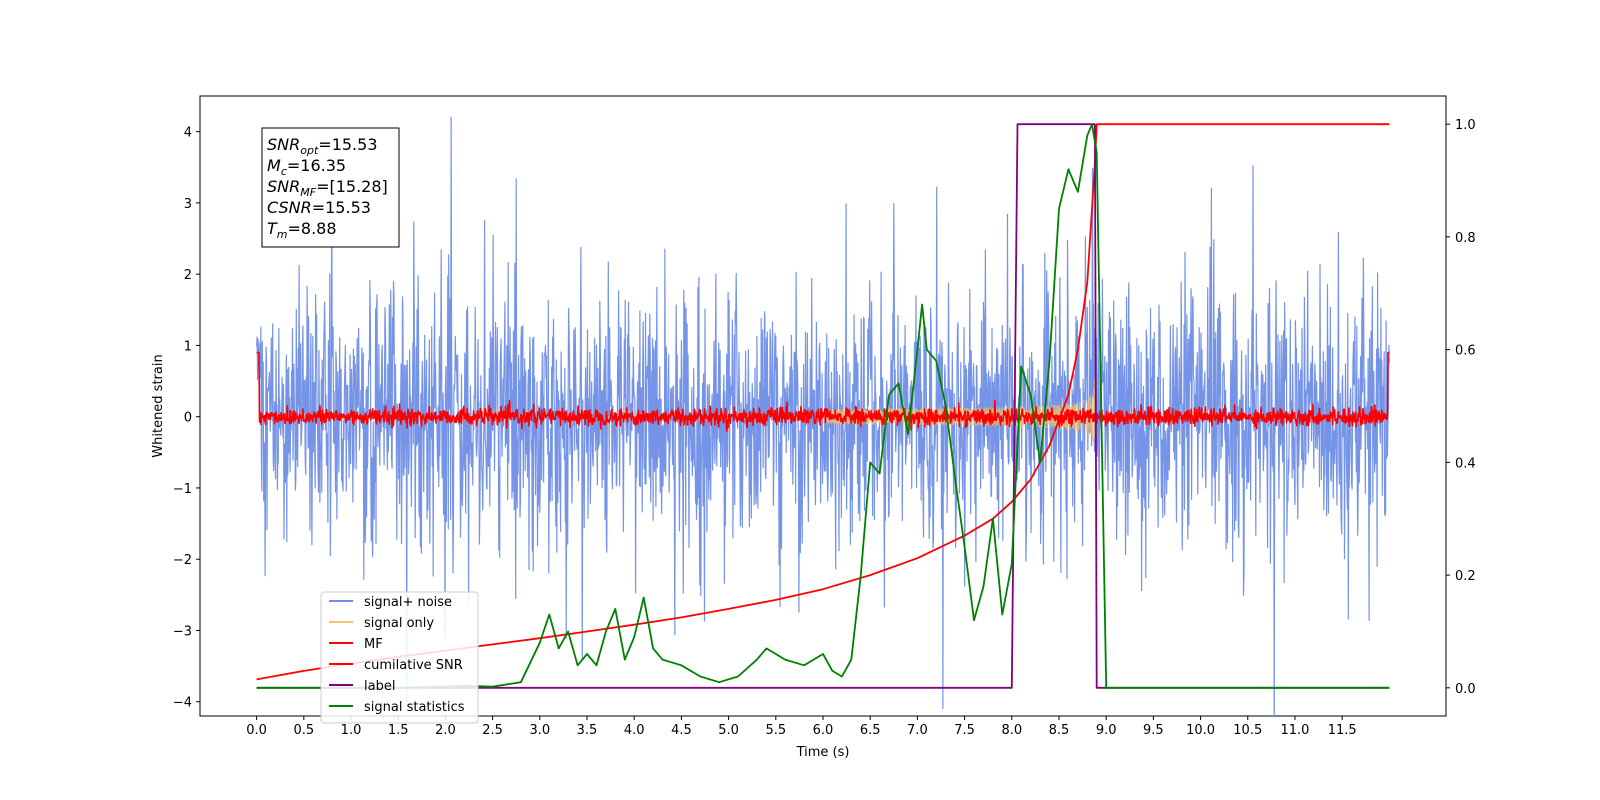 The height and width of the screenshot is (800, 1600). Describe the element at coordinates (182, 560) in the screenshot. I see `y-tick-label: −2` at that location.